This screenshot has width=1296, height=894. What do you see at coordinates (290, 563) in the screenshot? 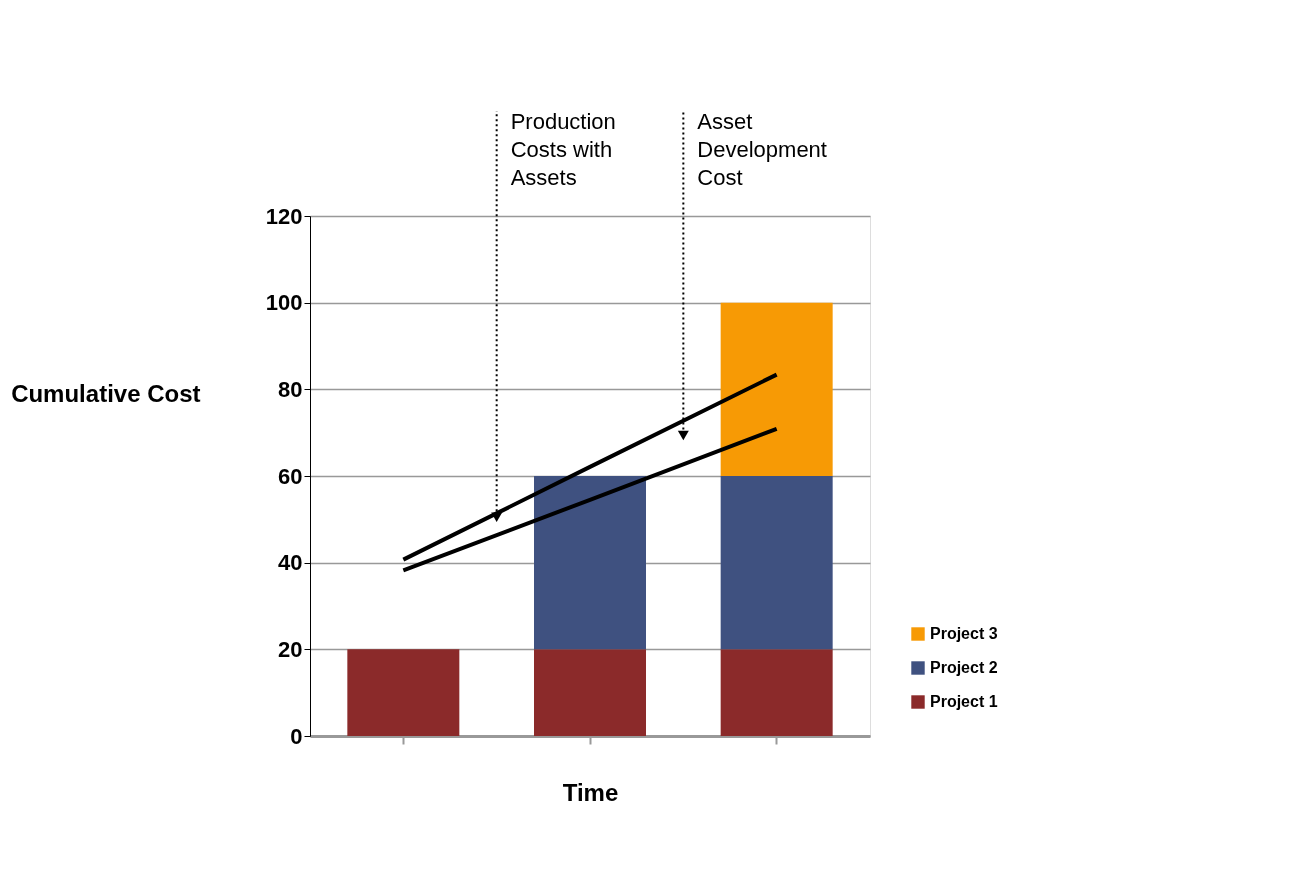
I see `y-tick-label: 40` at bounding box center [290, 563].